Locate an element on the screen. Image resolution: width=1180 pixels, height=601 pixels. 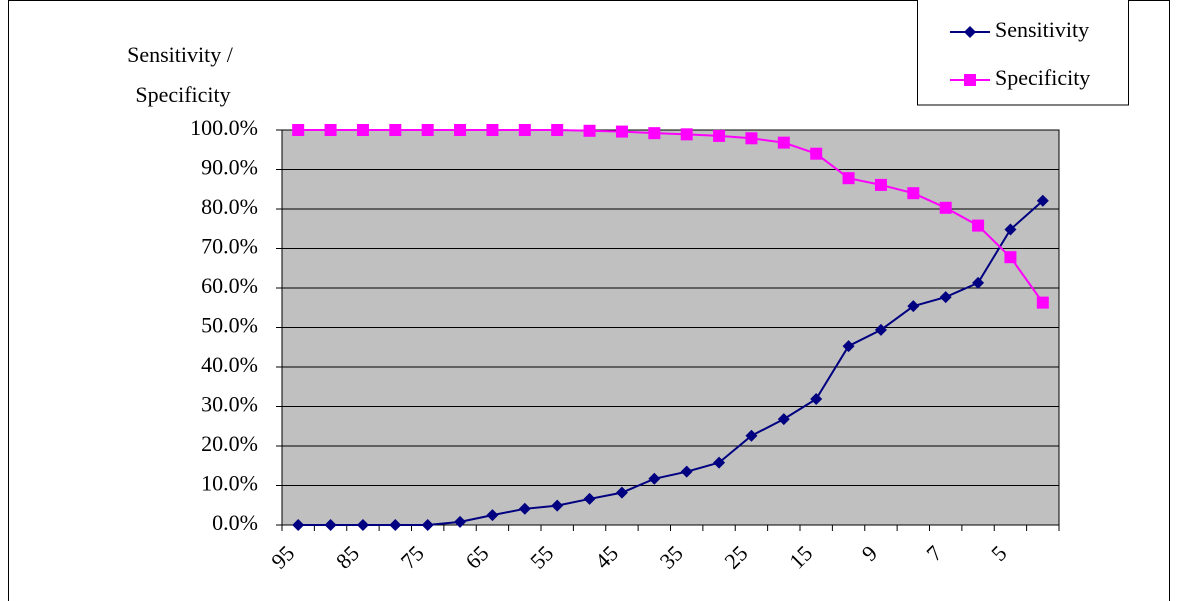
y-tick-label: 20.0% is located at coordinates (229, 443).